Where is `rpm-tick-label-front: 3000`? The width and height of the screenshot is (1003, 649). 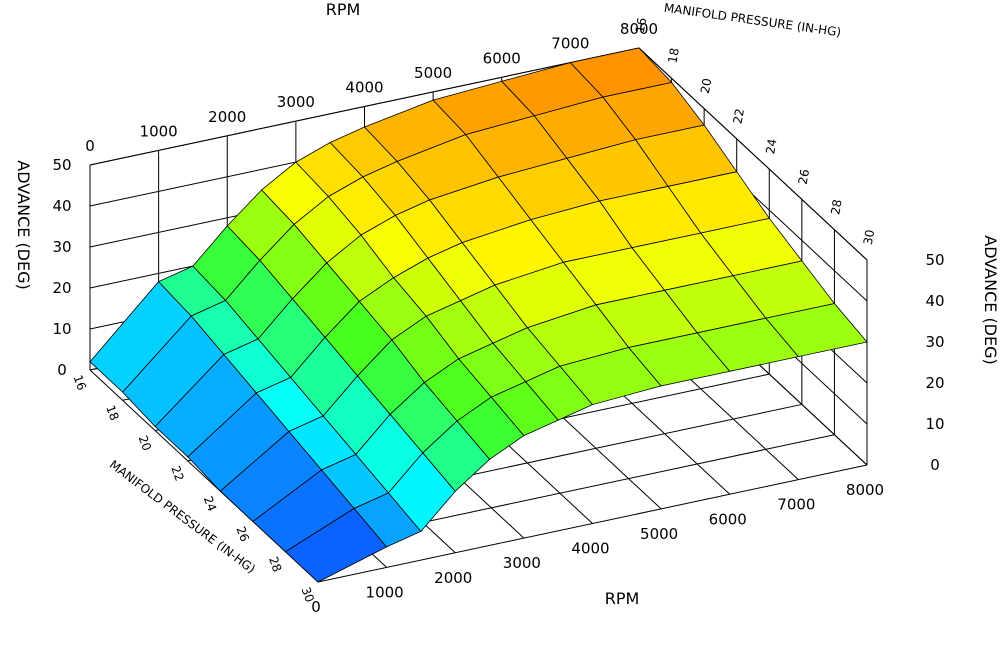 rpm-tick-label-front: 3000 is located at coordinates (522, 563).